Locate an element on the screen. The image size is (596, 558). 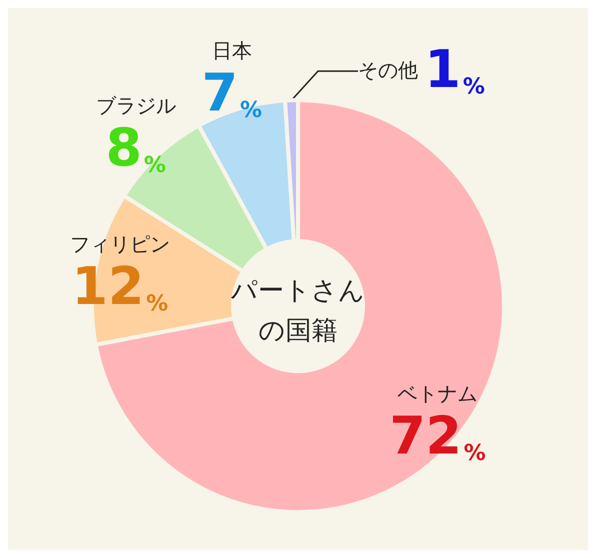
slice-label: ブラジル is located at coordinates (136, 105).